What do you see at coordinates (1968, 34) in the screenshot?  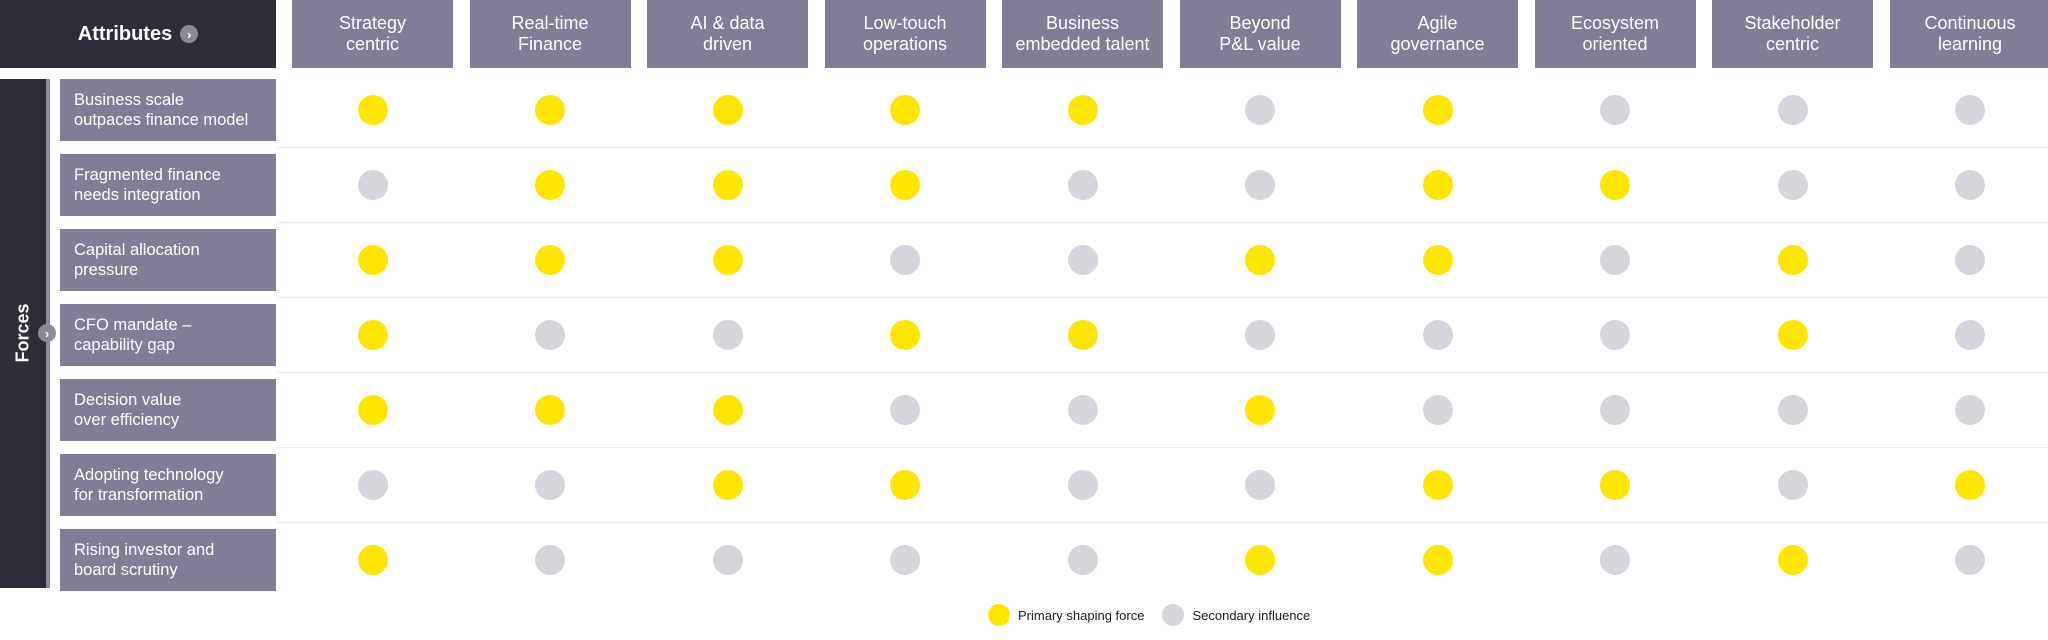 I see `column-header: Continuous learning` at bounding box center [1968, 34].